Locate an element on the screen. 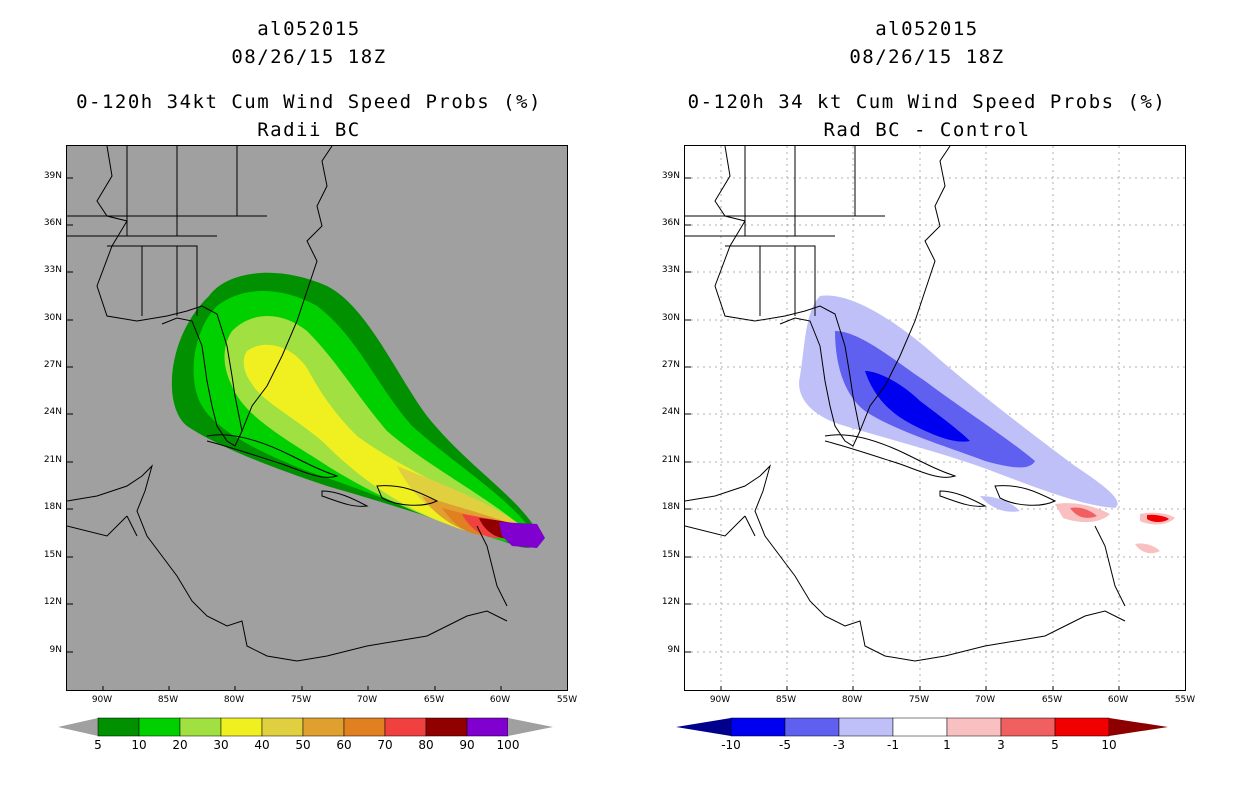 The width and height of the screenshot is (1236, 800). cb-label: -3 is located at coordinates (839, 745).